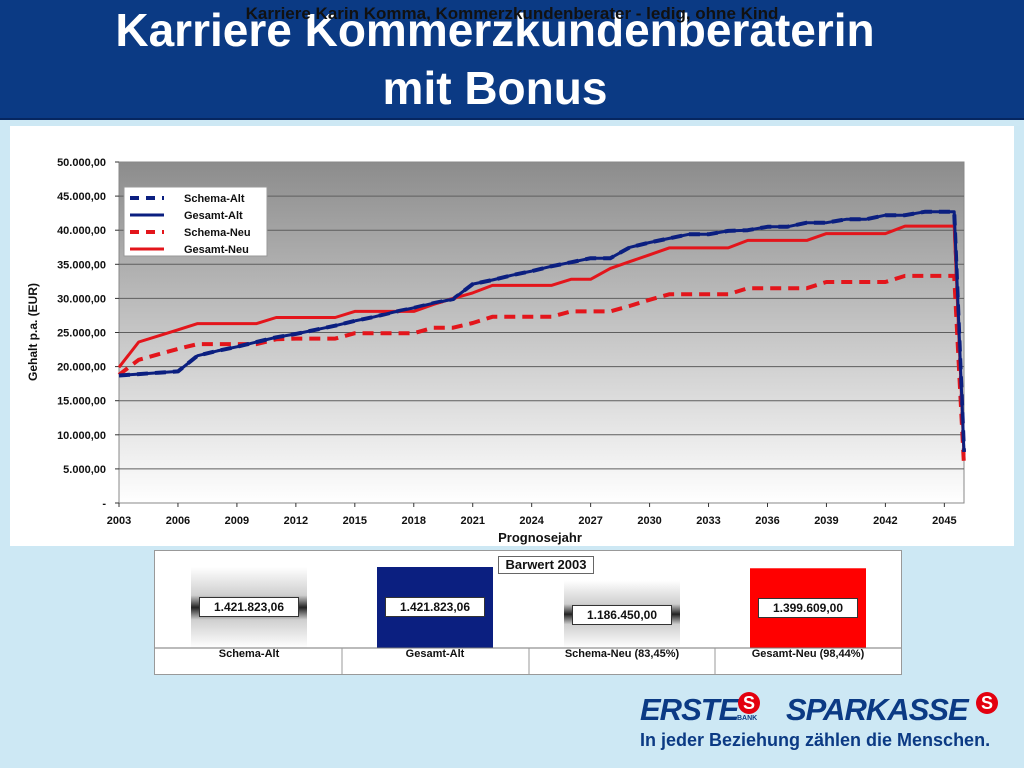 This screenshot has width=1024, height=768. What do you see at coordinates (81, 163) in the screenshot?
I see `y-tick-label: 50.000,00` at bounding box center [81, 163].